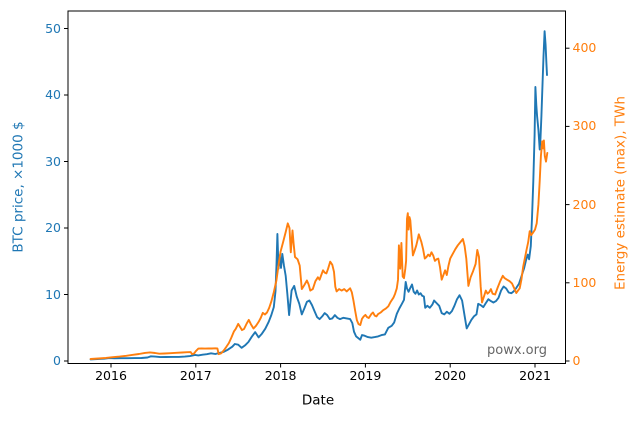  What do you see at coordinates (18, 187) in the screenshot?
I see `left-axis-label: BTC price, ×1000 $` at bounding box center [18, 187].